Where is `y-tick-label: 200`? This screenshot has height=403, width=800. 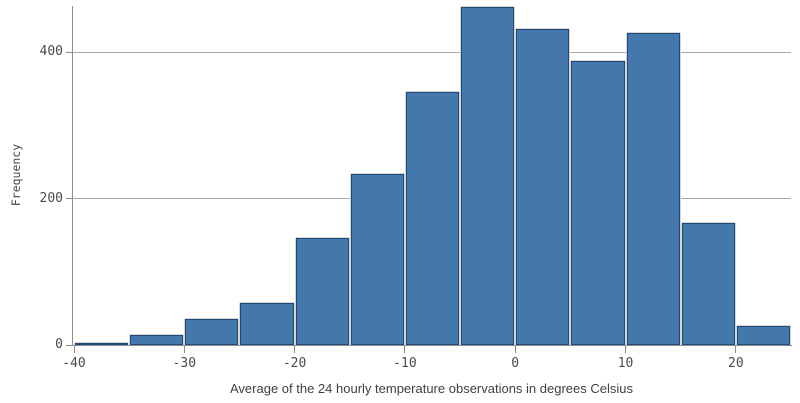
y-tick-label: 200 is located at coordinates (51, 198).